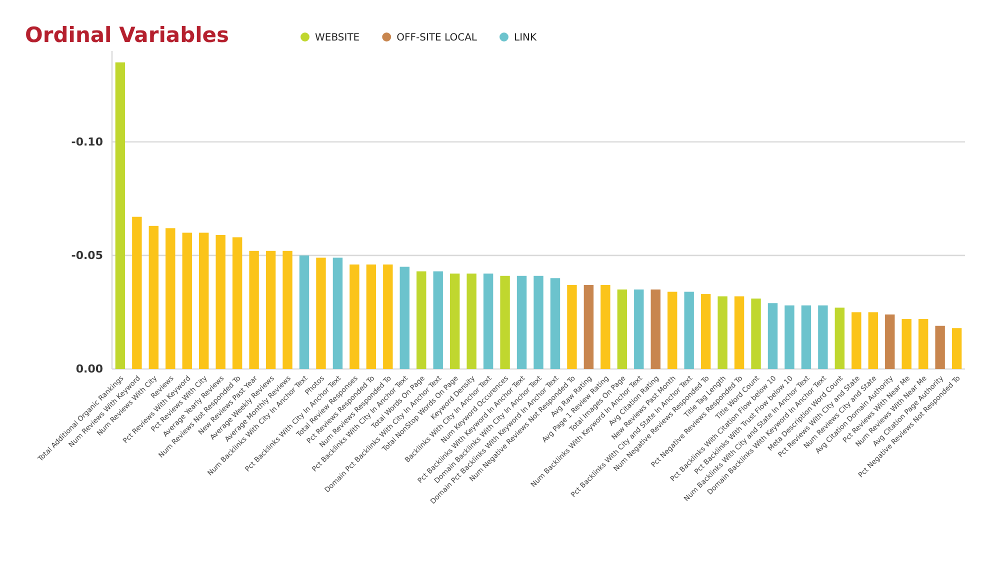 The height and width of the screenshot is (561, 996). What do you see at coordinates (87, 141) in the screenshot?
I see `y-tick-label: -0.10` at bounding box center [87, 141].